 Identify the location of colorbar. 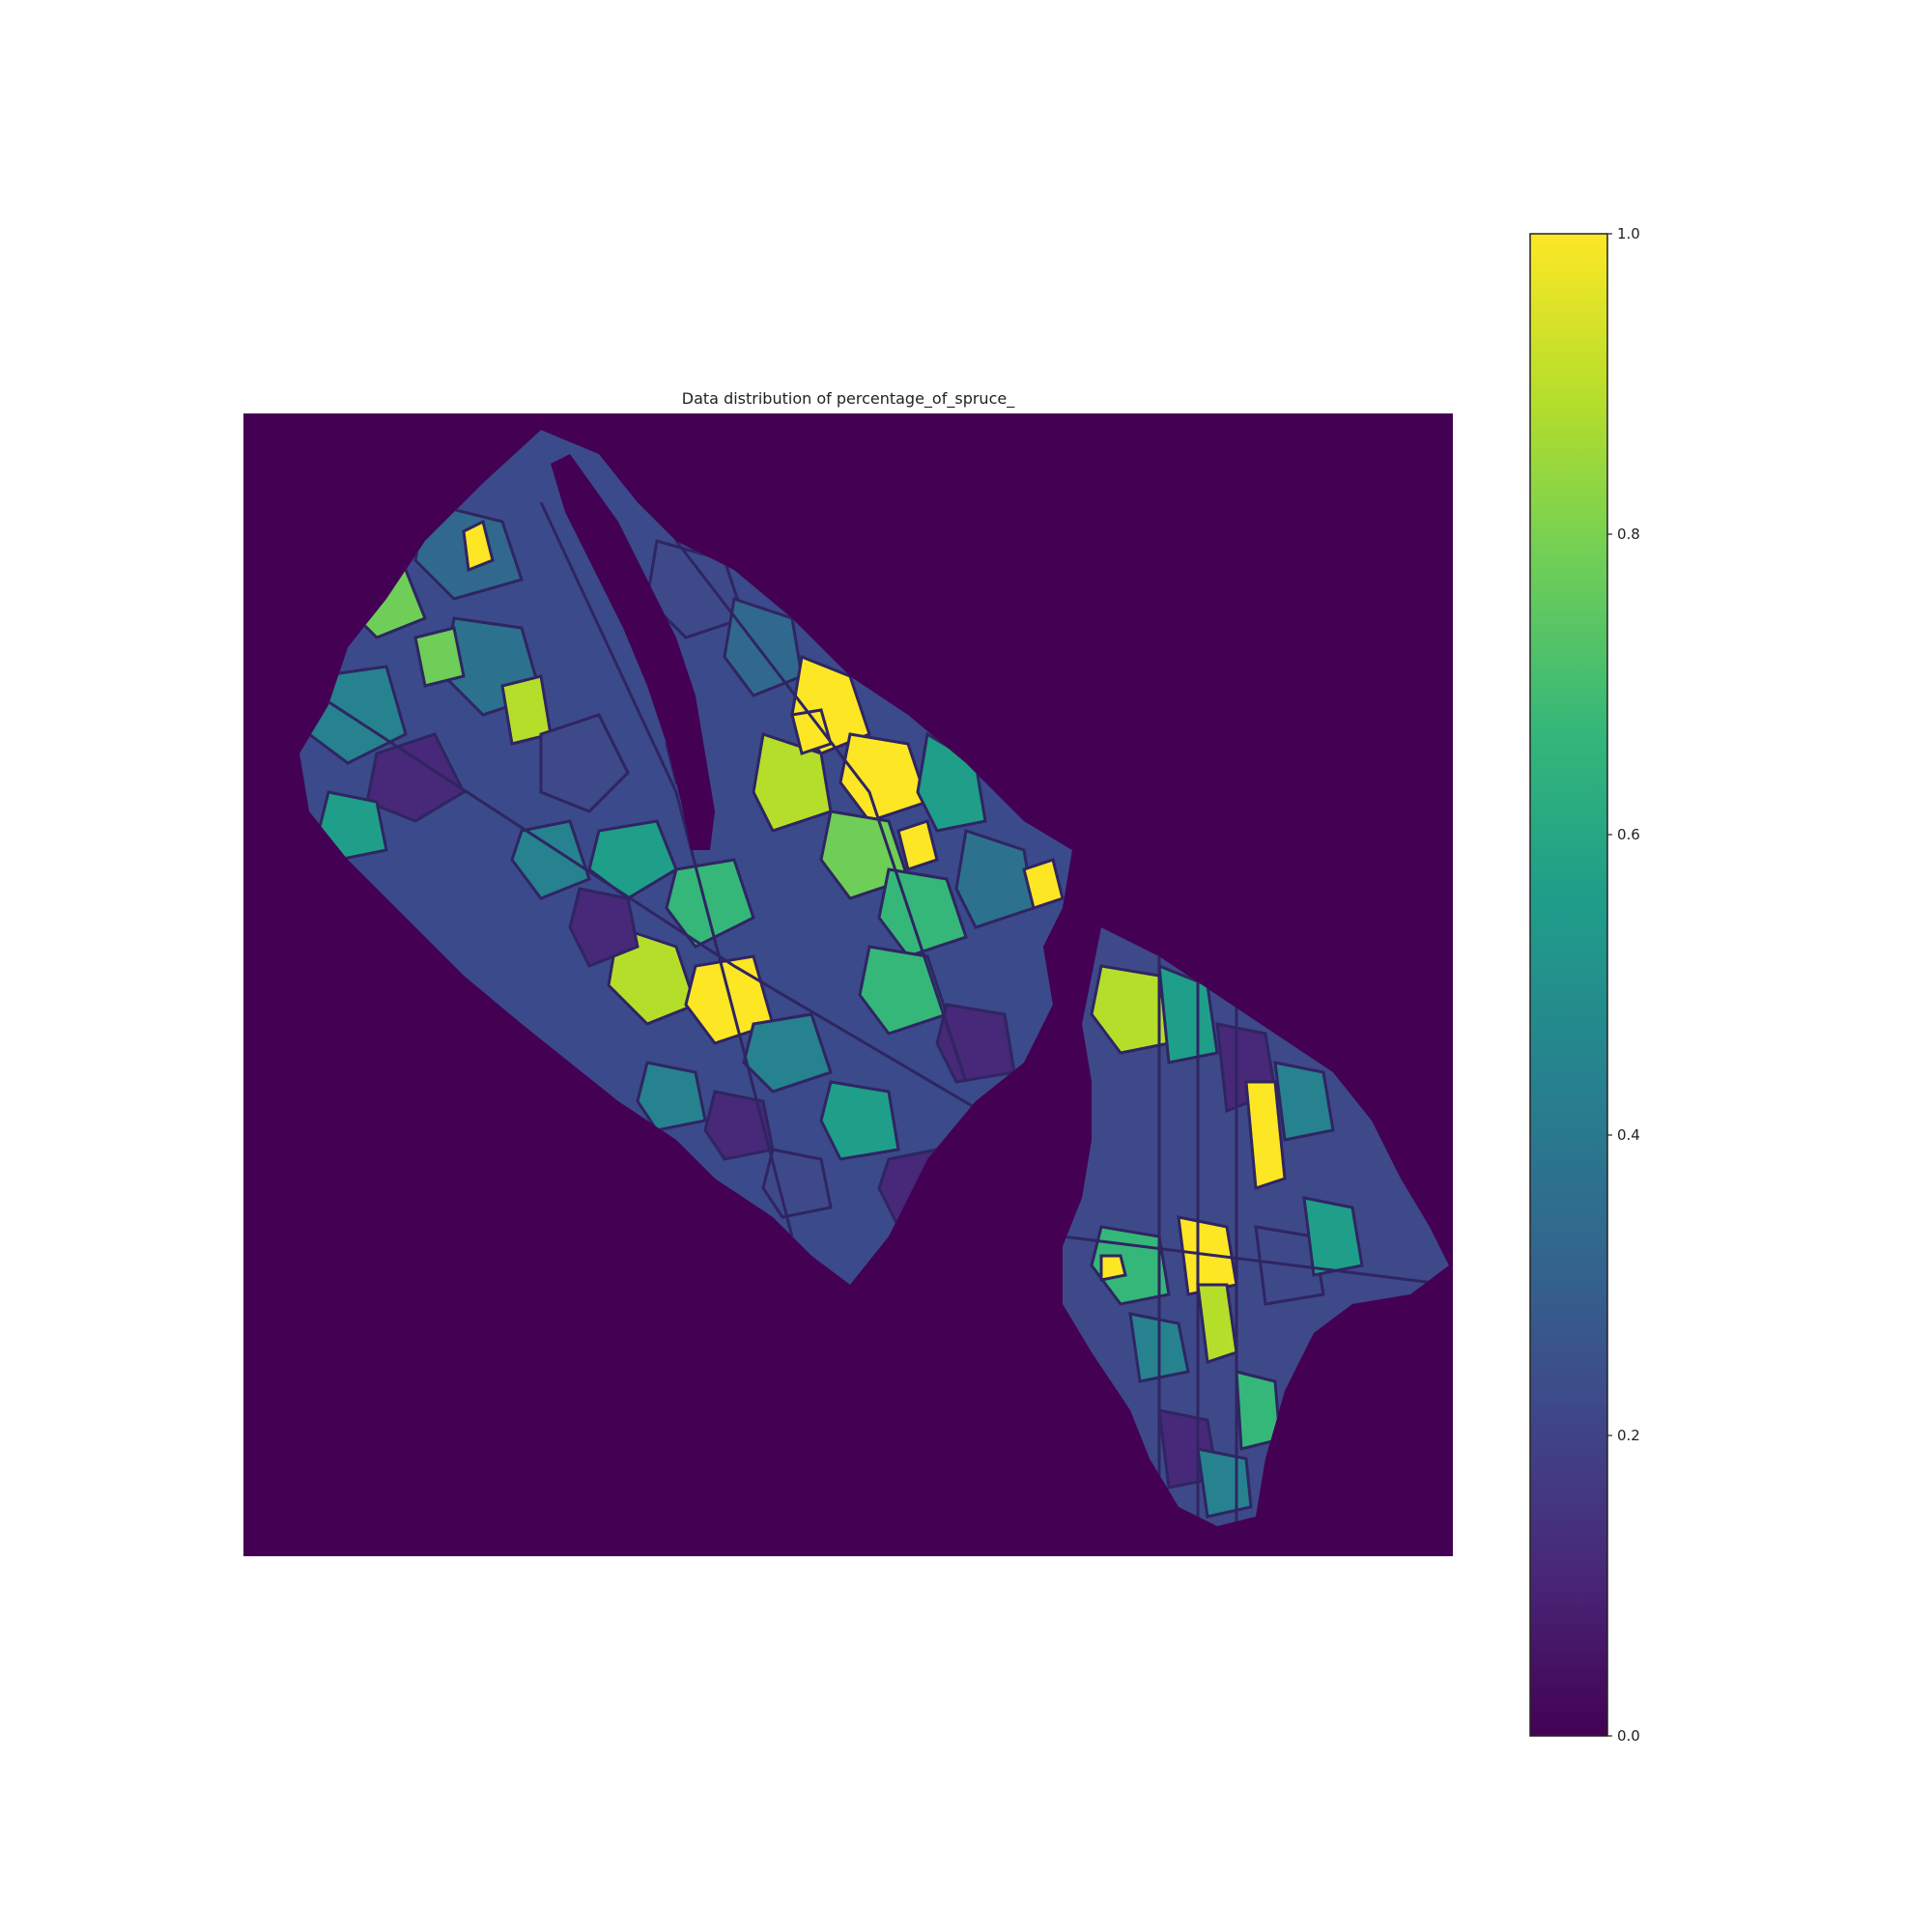
(1568, 985).